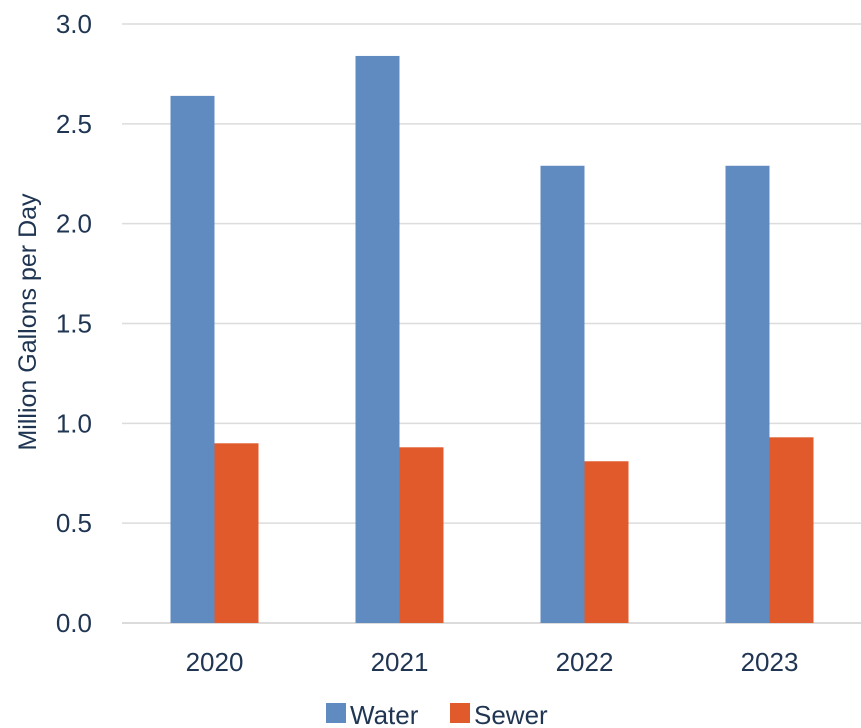 This screenshot has height=728, width=861. I want to click on y-axis-title: Million Gallons per Day, so click(28, 322).